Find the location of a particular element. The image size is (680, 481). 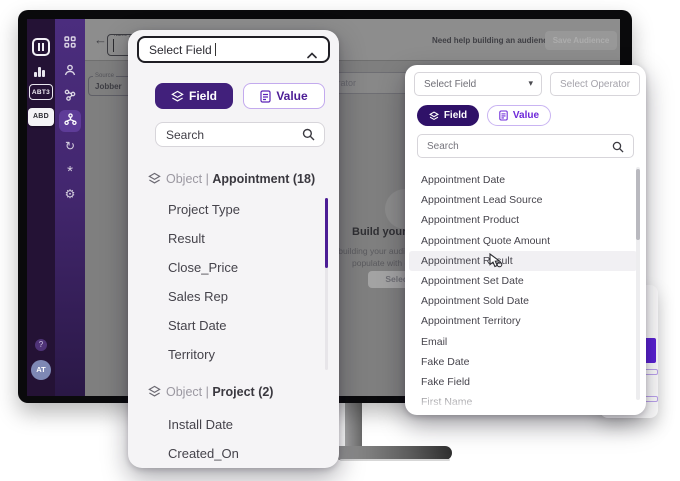

list-item: Appointment Quote Amount is located at coordinates (485, 241).